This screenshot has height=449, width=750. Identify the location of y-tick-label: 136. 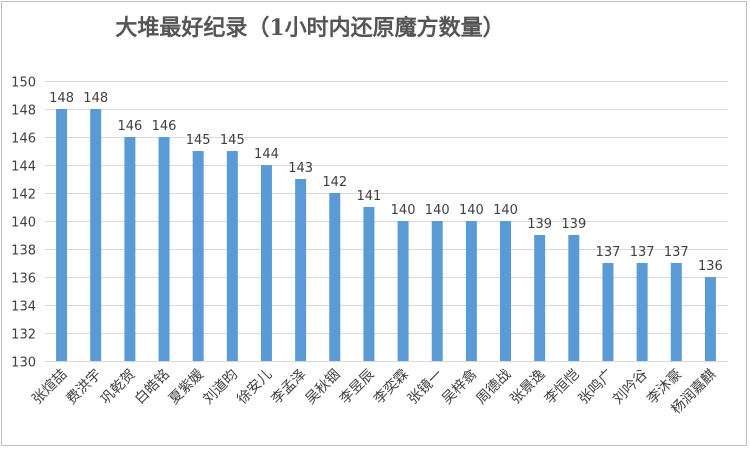
(23, 279).